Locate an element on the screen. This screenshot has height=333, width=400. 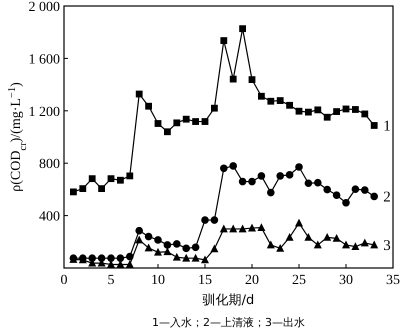
x-axis-title: 驯化期/d is located at coordinates (228, 300).